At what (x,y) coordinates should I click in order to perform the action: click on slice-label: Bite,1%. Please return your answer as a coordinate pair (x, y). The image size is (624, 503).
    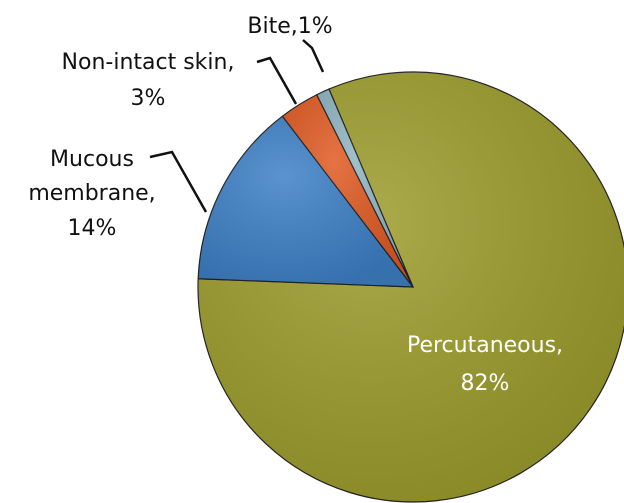
    Looking at the image, I should click on (289, 26).